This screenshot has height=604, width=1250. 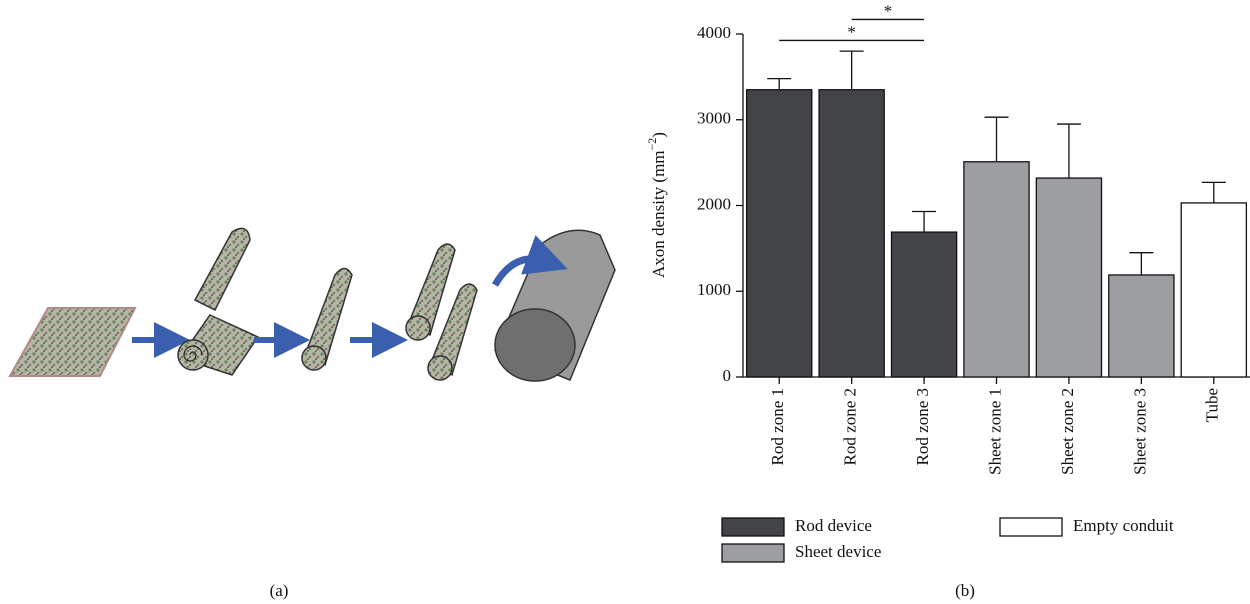 I want to click on roll, so click(x=222, y=269).